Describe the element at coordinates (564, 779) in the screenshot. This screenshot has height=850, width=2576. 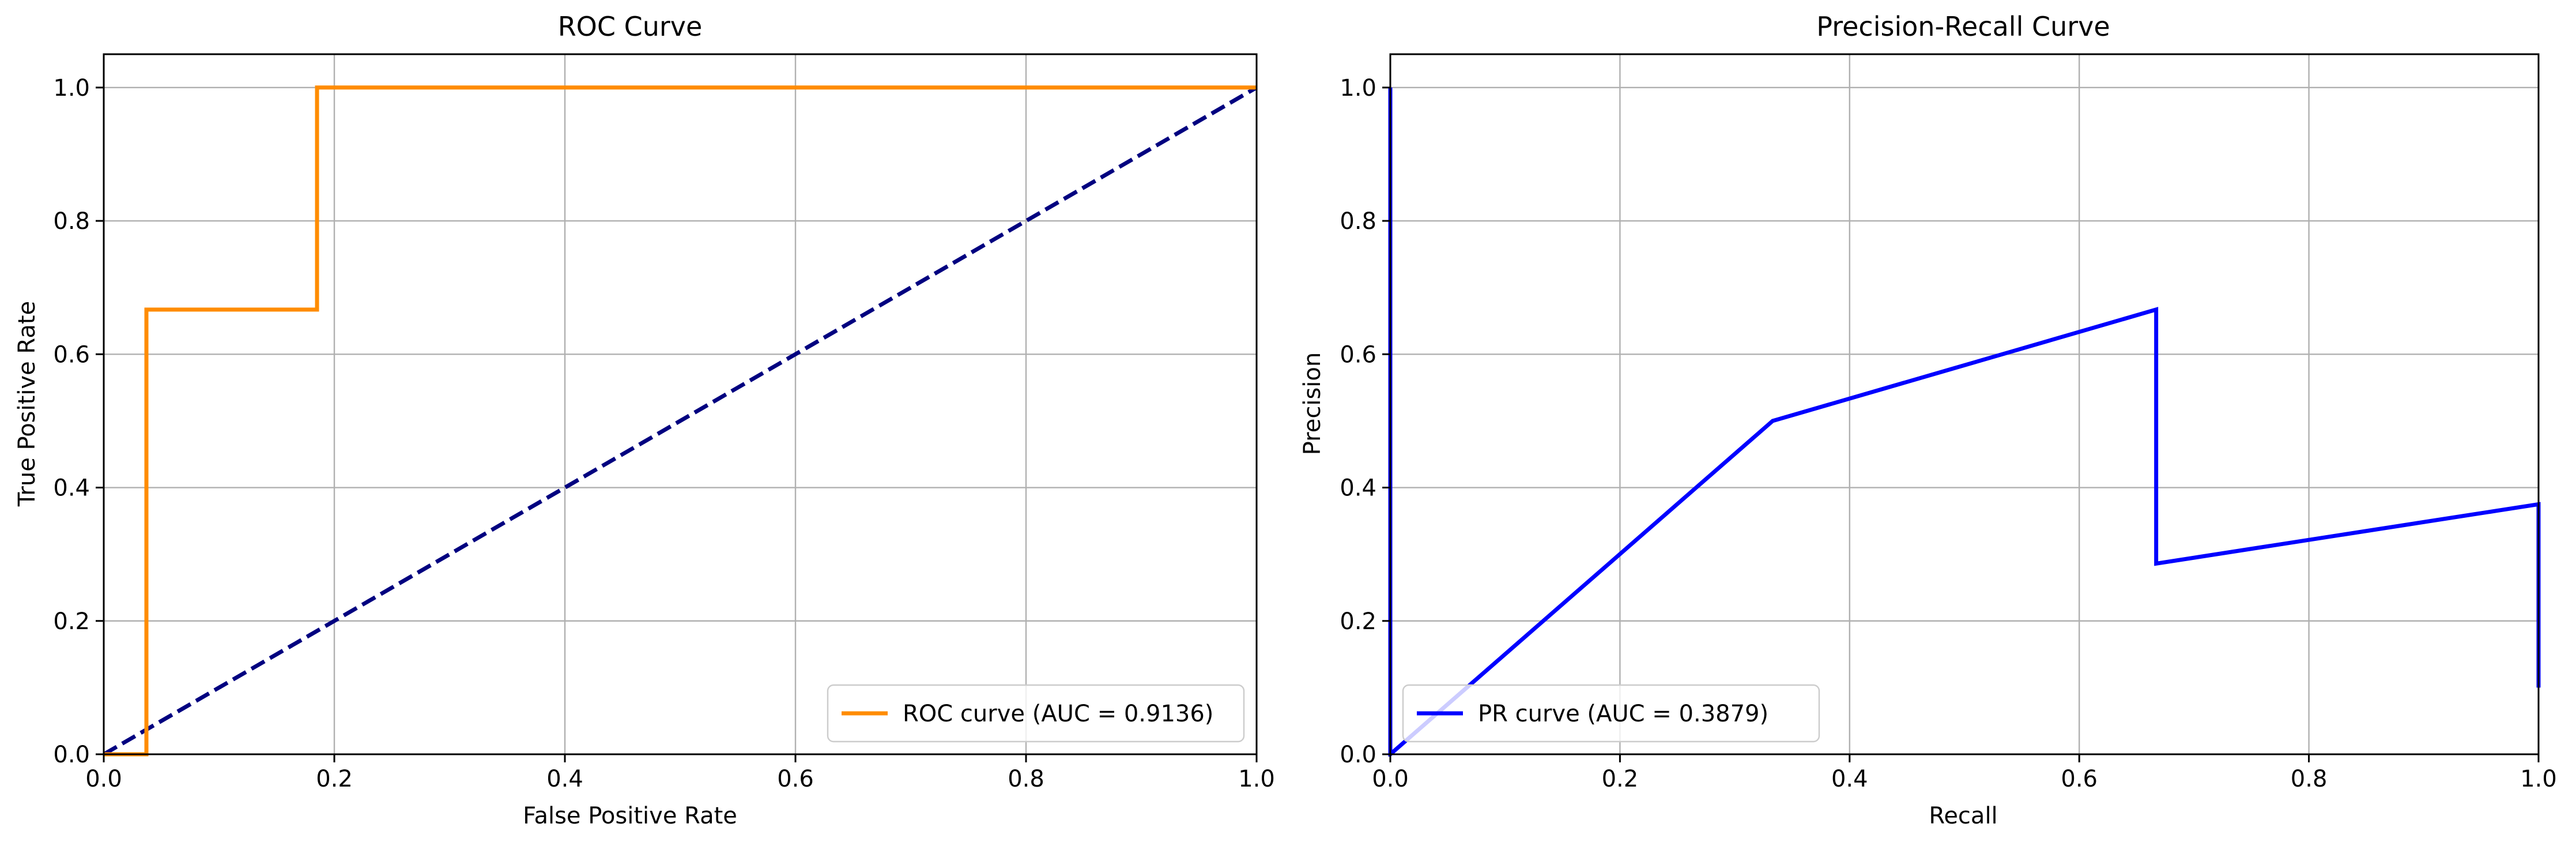
I see `roc-x-tick-label-2: 0.4` at that location.